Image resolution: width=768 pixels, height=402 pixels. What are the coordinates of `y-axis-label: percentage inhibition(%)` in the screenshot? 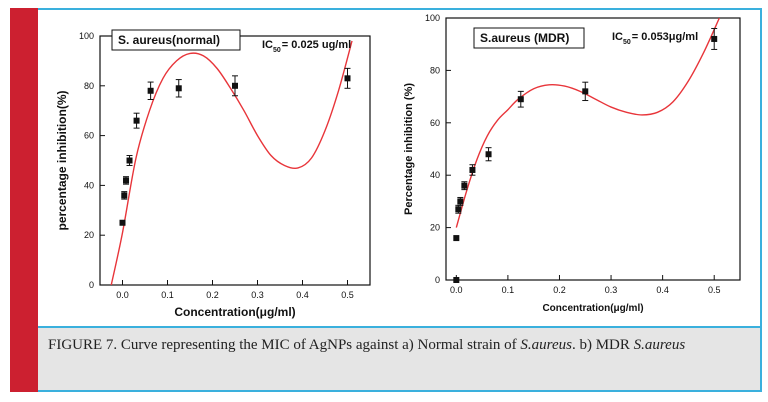 It's located at (62, 160).